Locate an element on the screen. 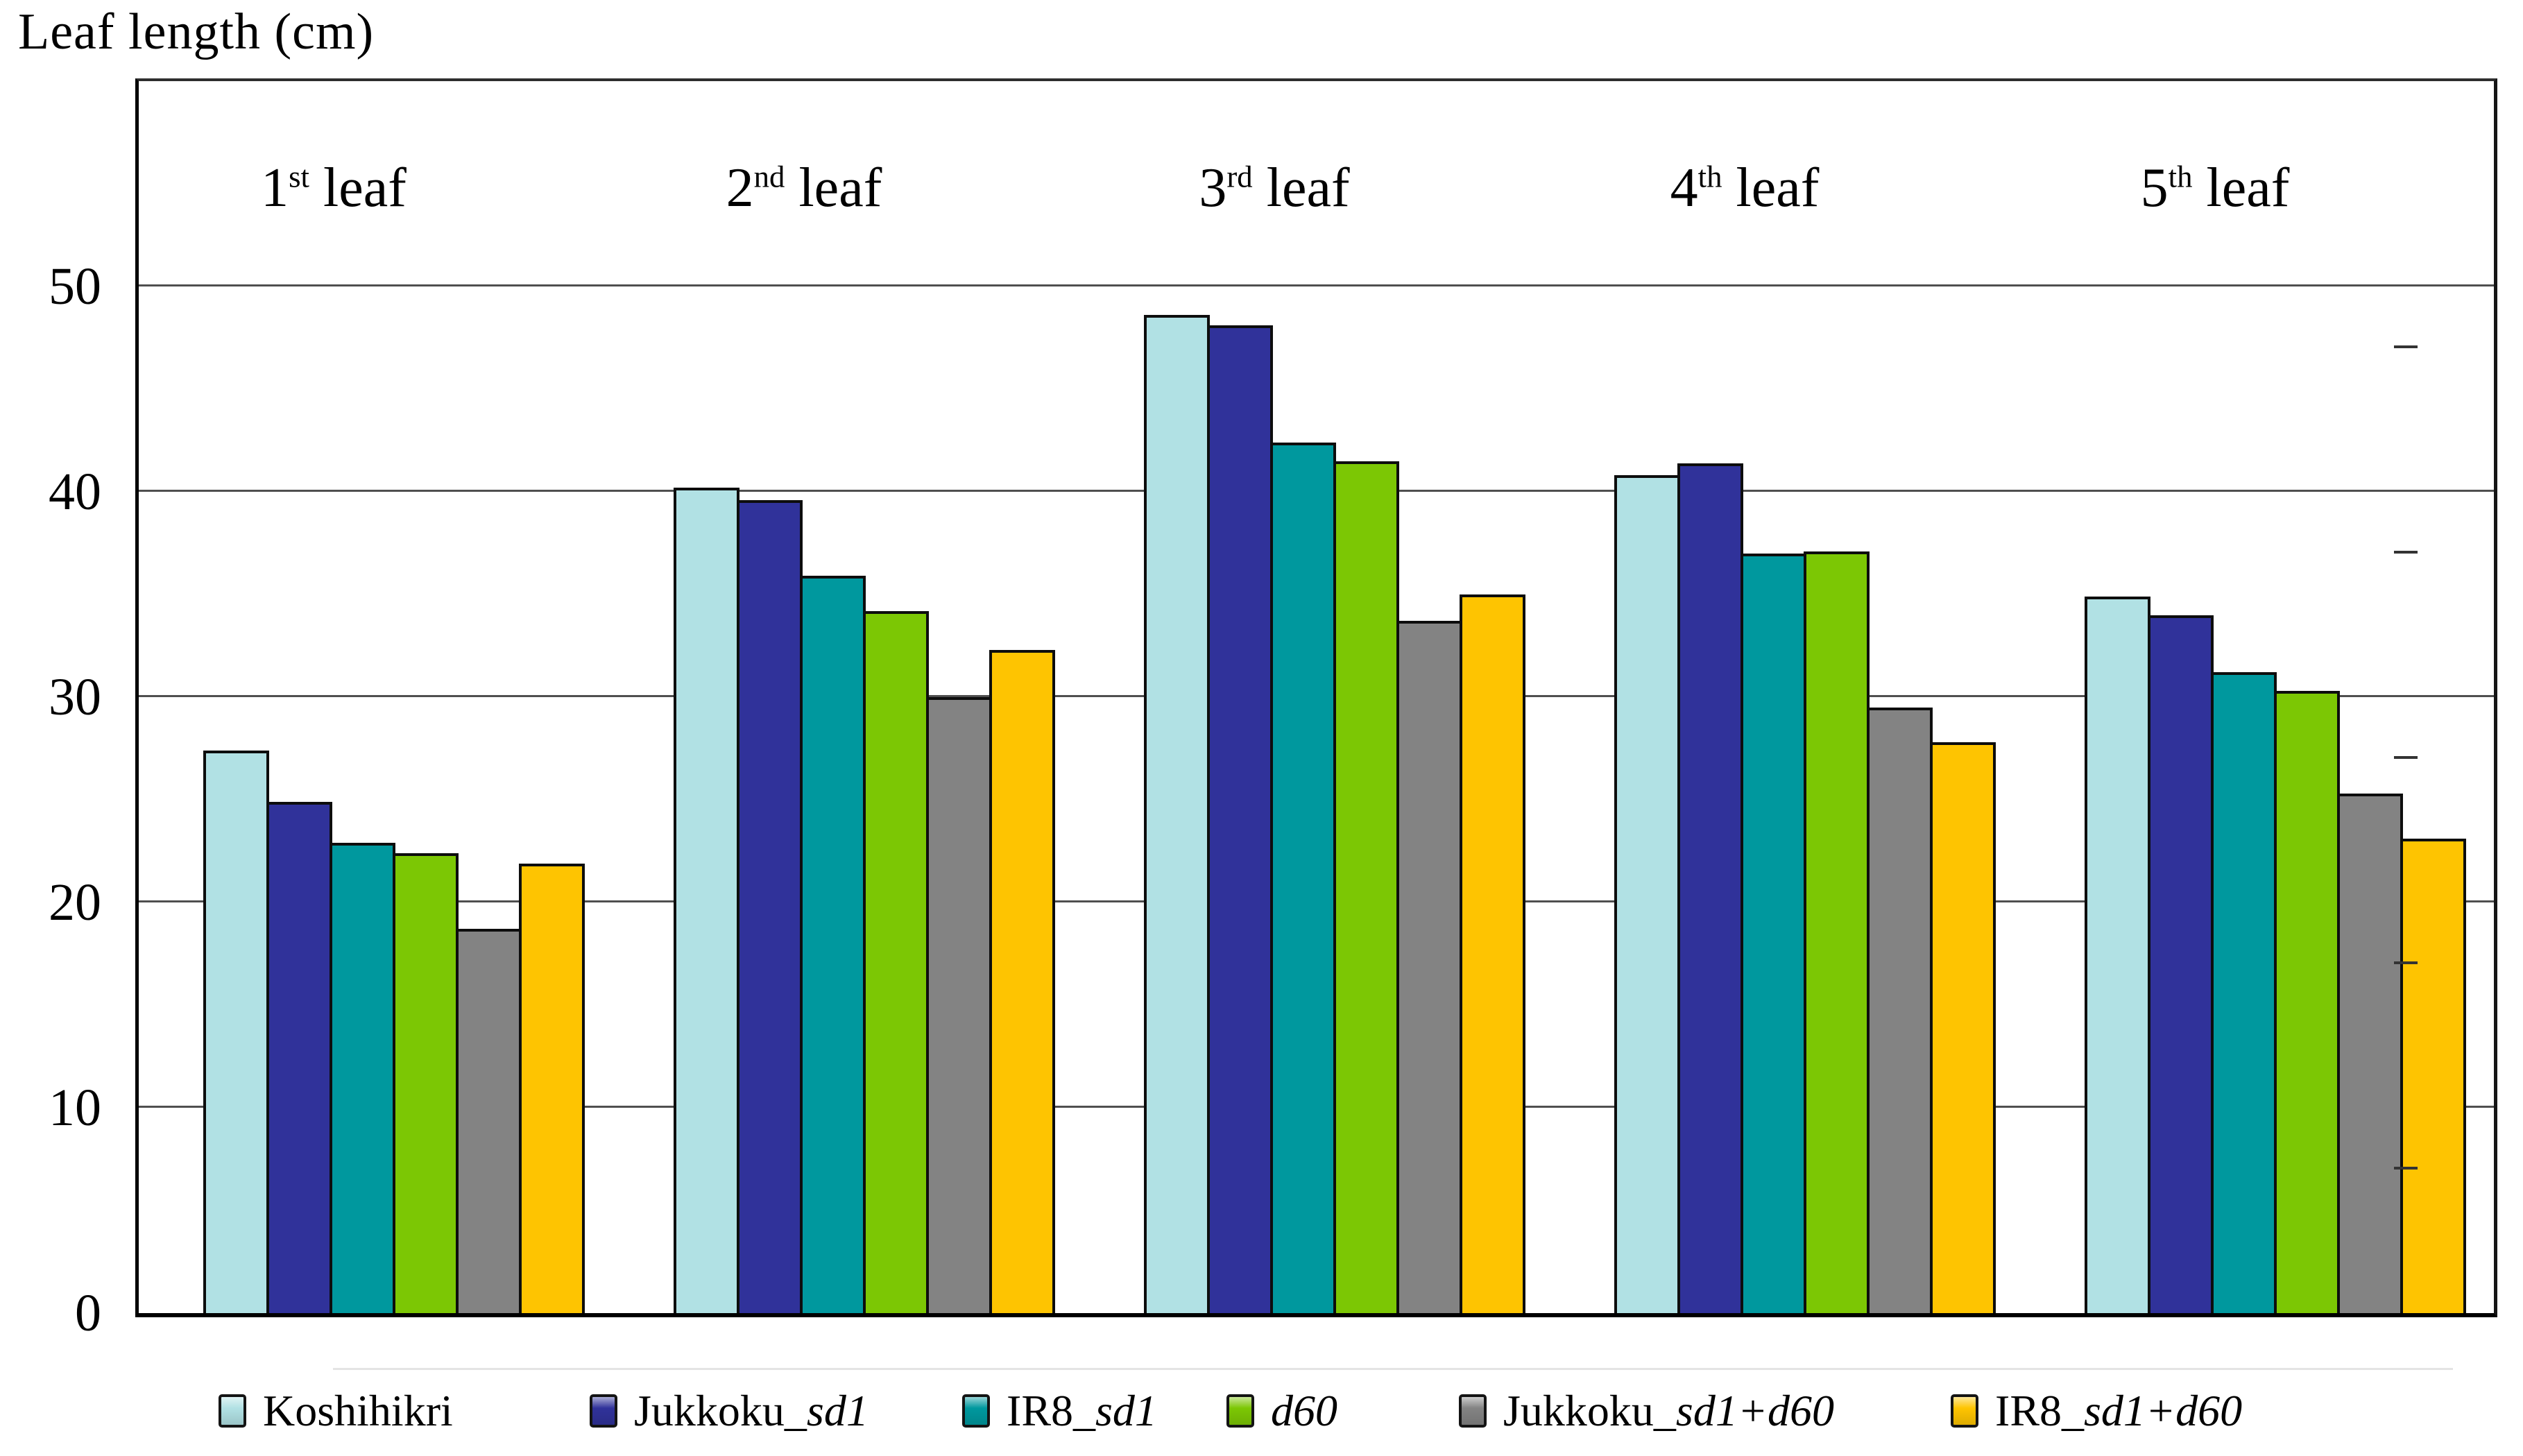 The image size is (2523, 1456). y-tick-label-10: 10 is located at coordinates (75, 1108).